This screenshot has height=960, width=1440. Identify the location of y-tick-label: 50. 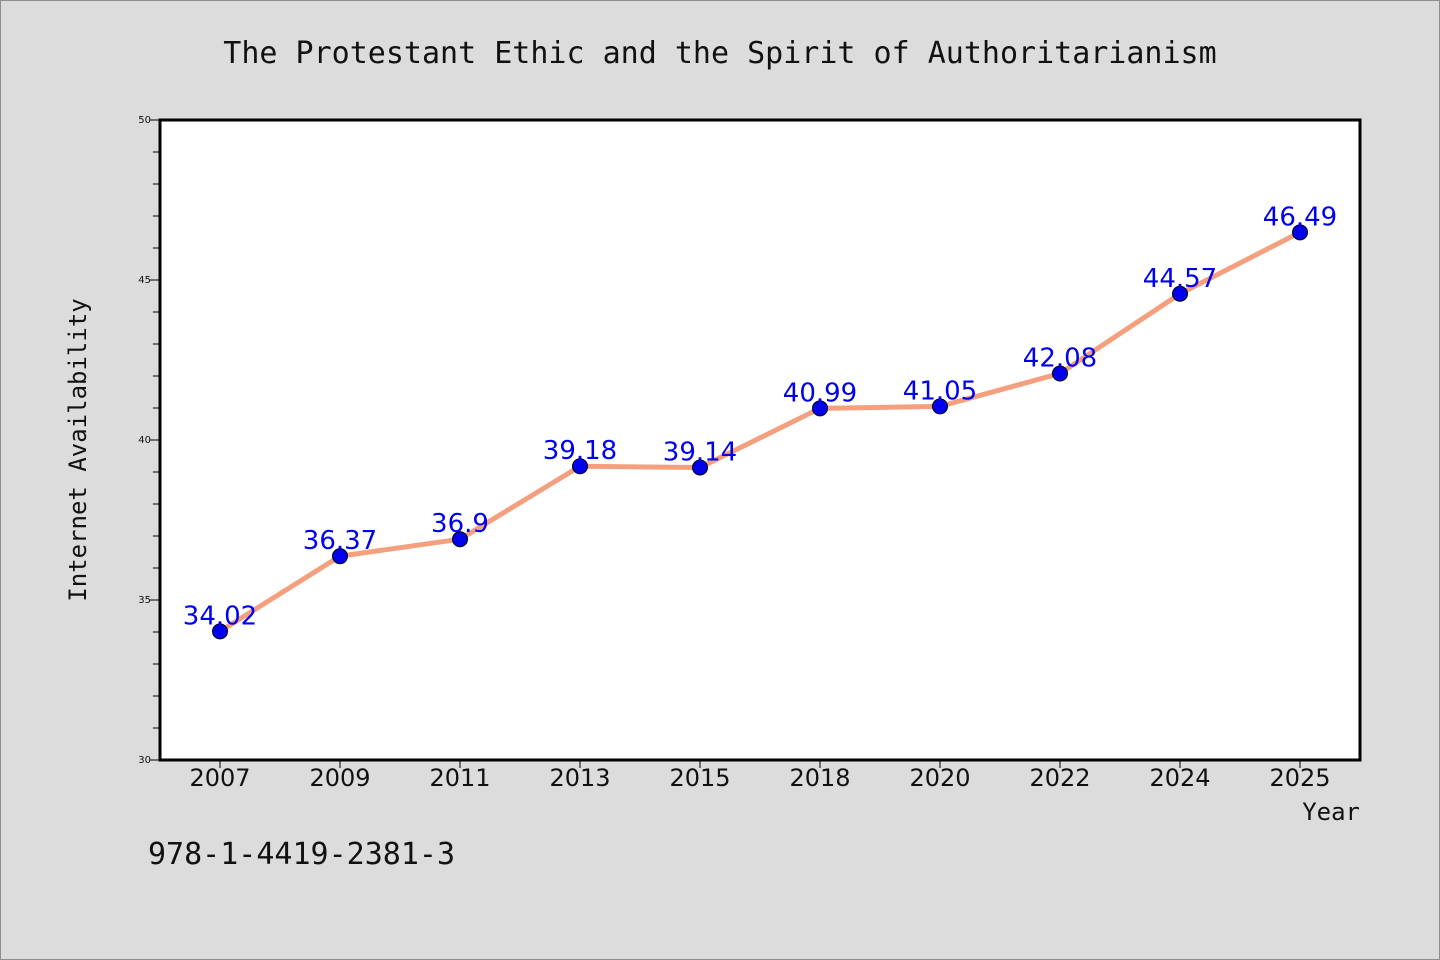
(144, 120).